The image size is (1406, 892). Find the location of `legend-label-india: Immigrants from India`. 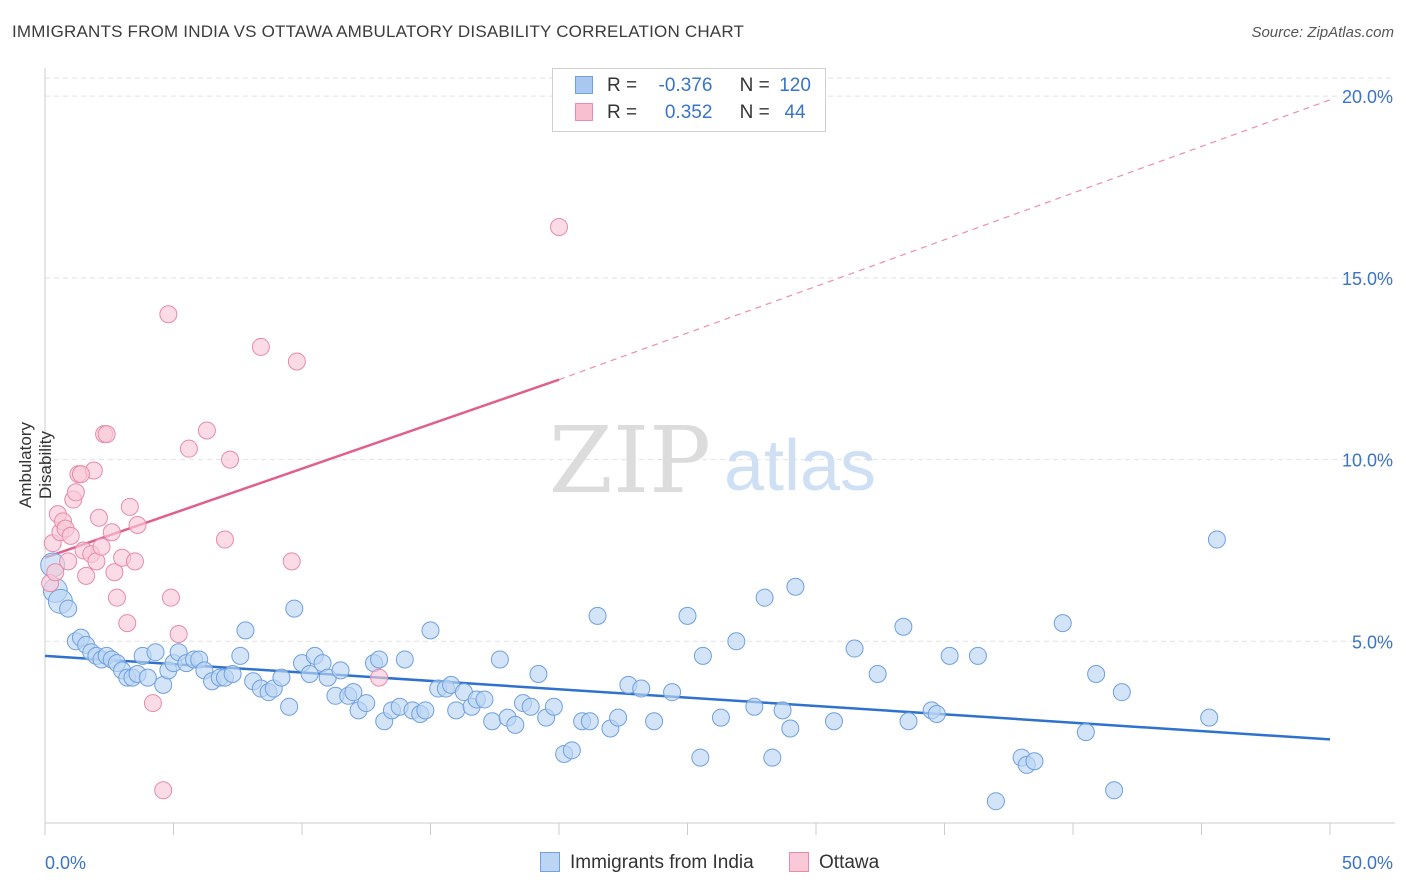

legend-label-india: Immigrants from India is located at coordinates (662, 862).